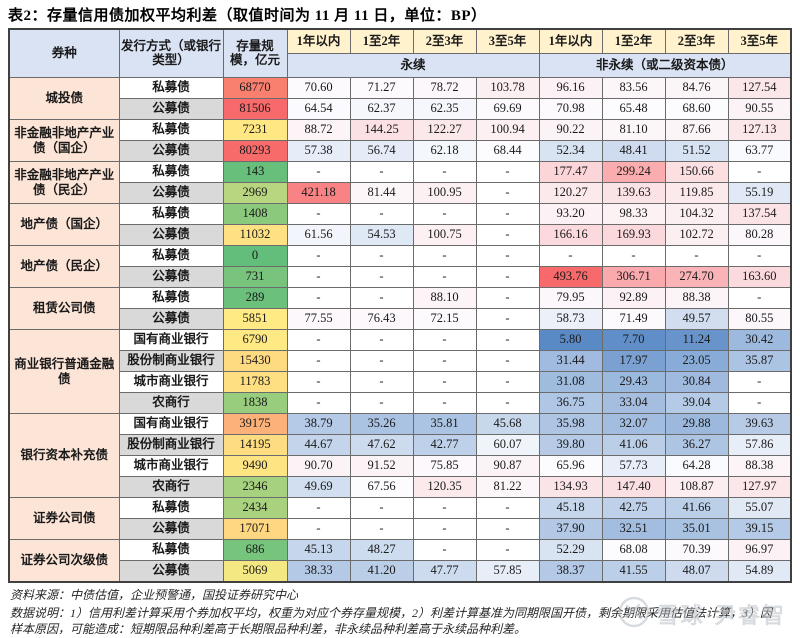 This screenshot has height=638, width=800. I want to click on non-perpetual-spread-cell: 17.97, so click(633, 361).